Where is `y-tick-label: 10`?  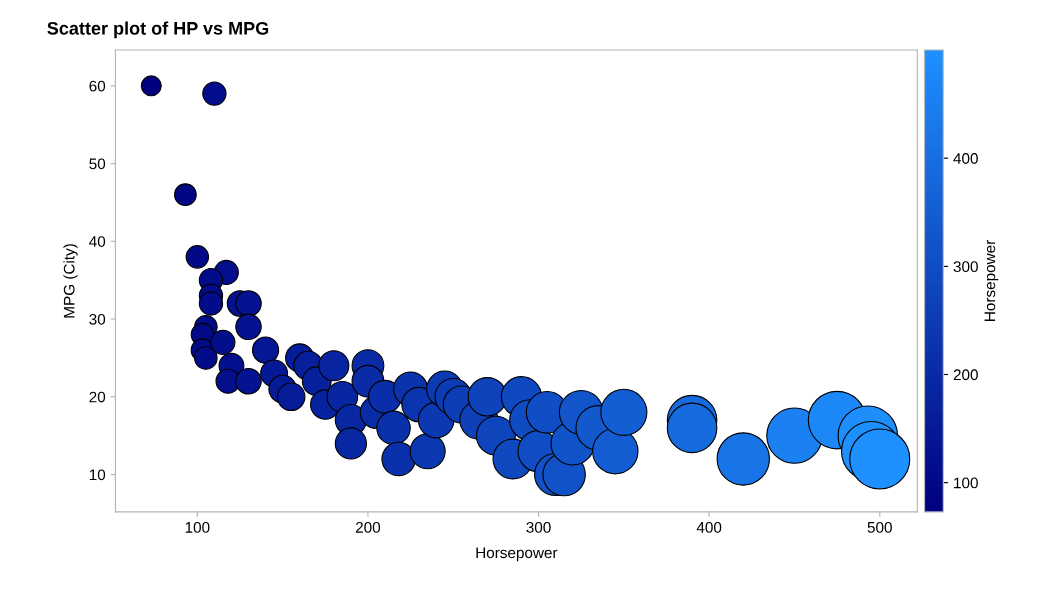 y-tick-label: 10 is located at coordinates (97, 475).